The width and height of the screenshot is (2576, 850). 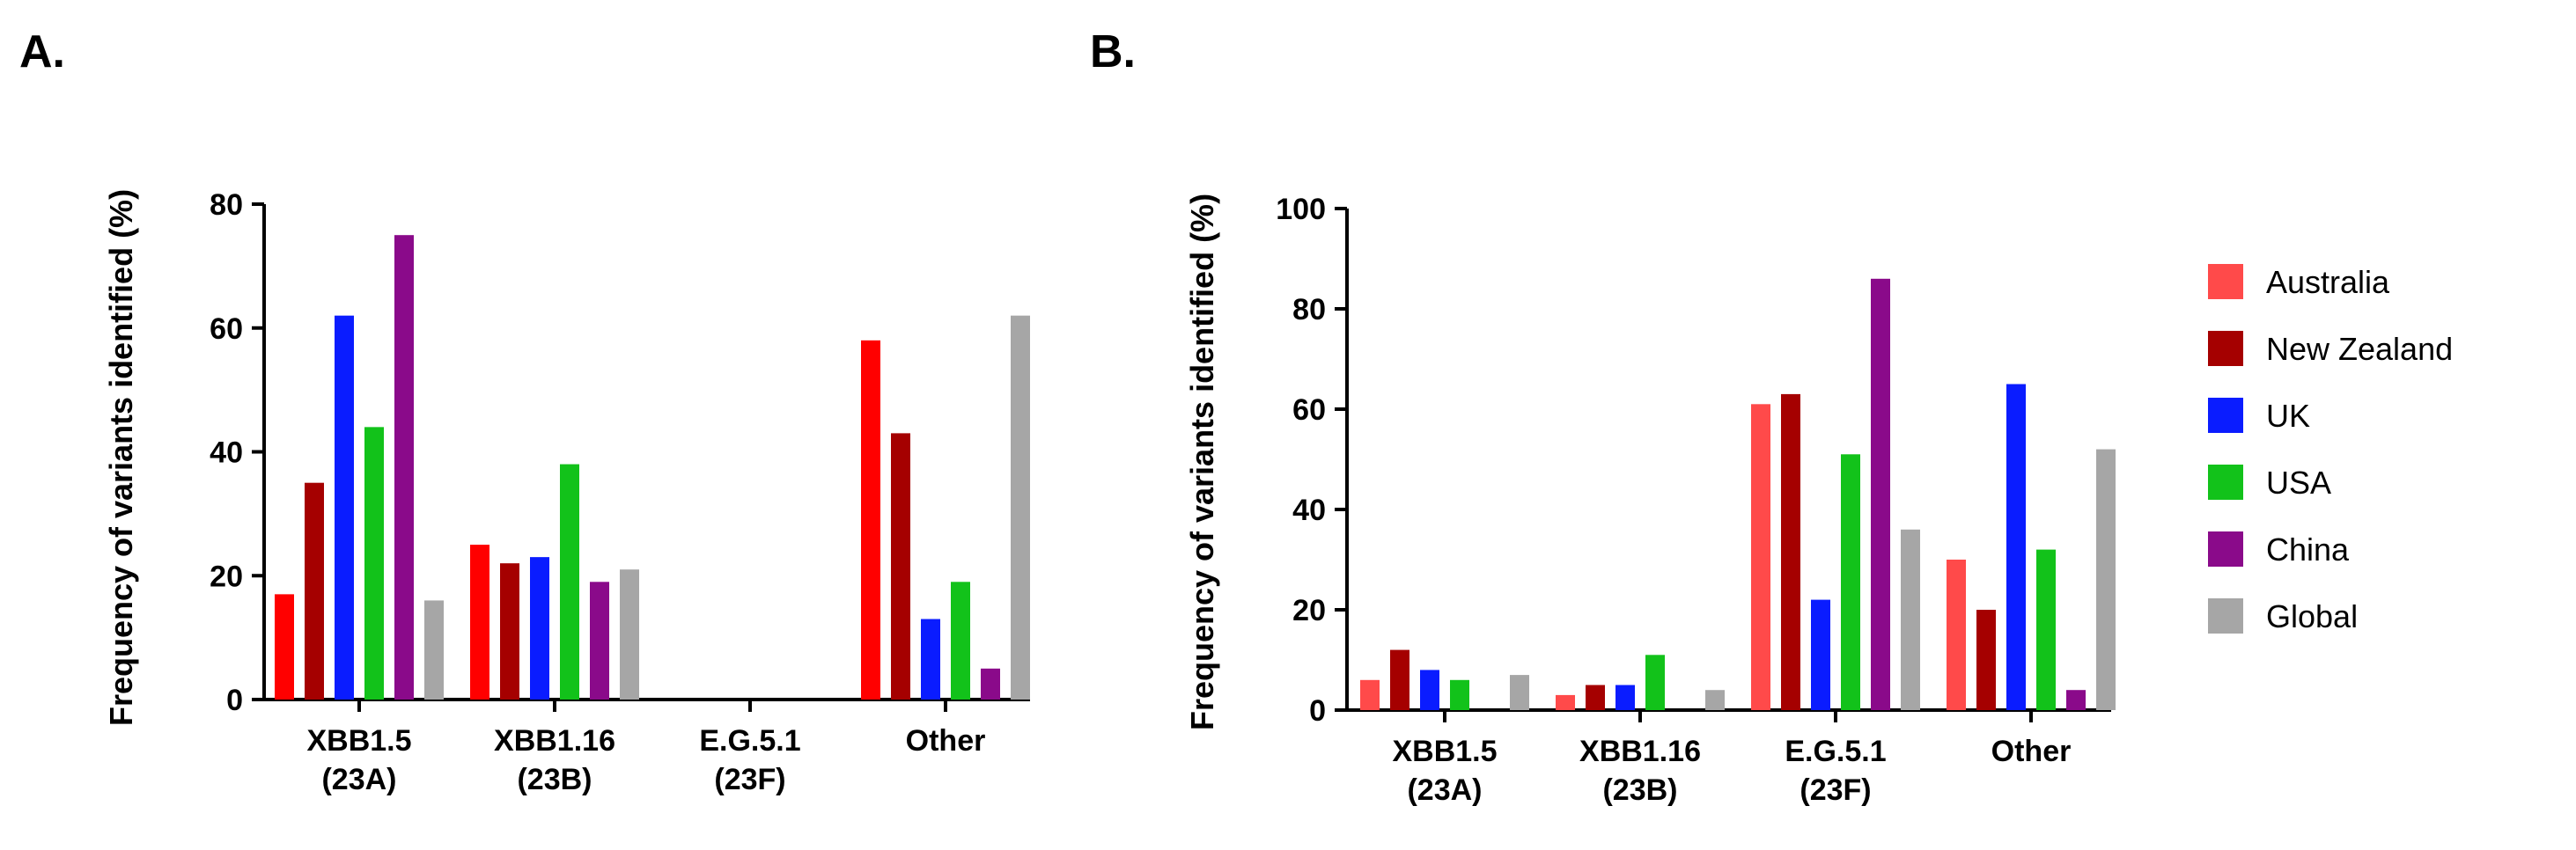 I want to click on legend-label: UK, so click(x=2288, y=416).